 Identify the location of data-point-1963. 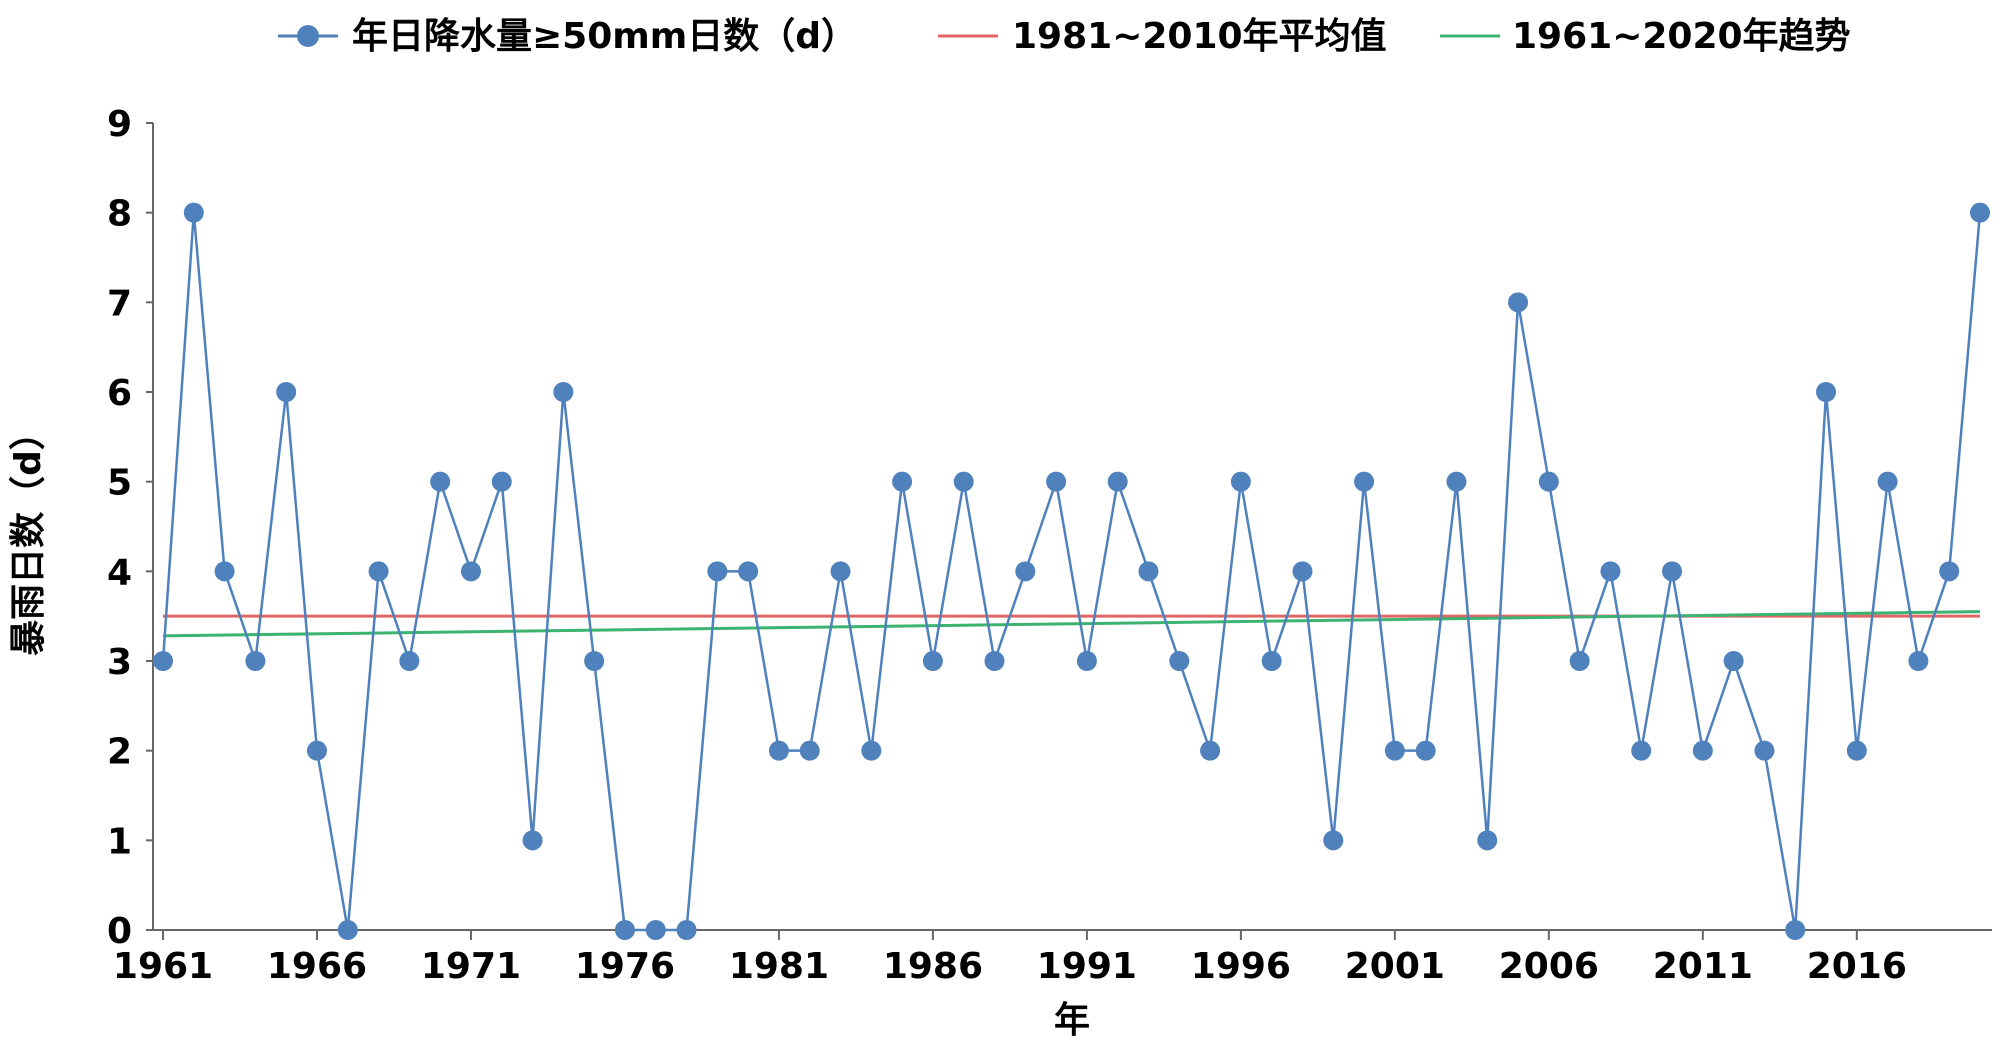
(224, 571).